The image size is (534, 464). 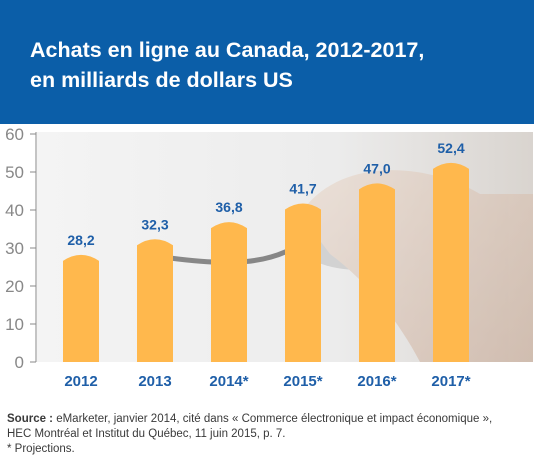 What do you see at coordinates (19, 362) in the screenshot?
I see `y-tick-label: 0` at bounding box center [19, 362].